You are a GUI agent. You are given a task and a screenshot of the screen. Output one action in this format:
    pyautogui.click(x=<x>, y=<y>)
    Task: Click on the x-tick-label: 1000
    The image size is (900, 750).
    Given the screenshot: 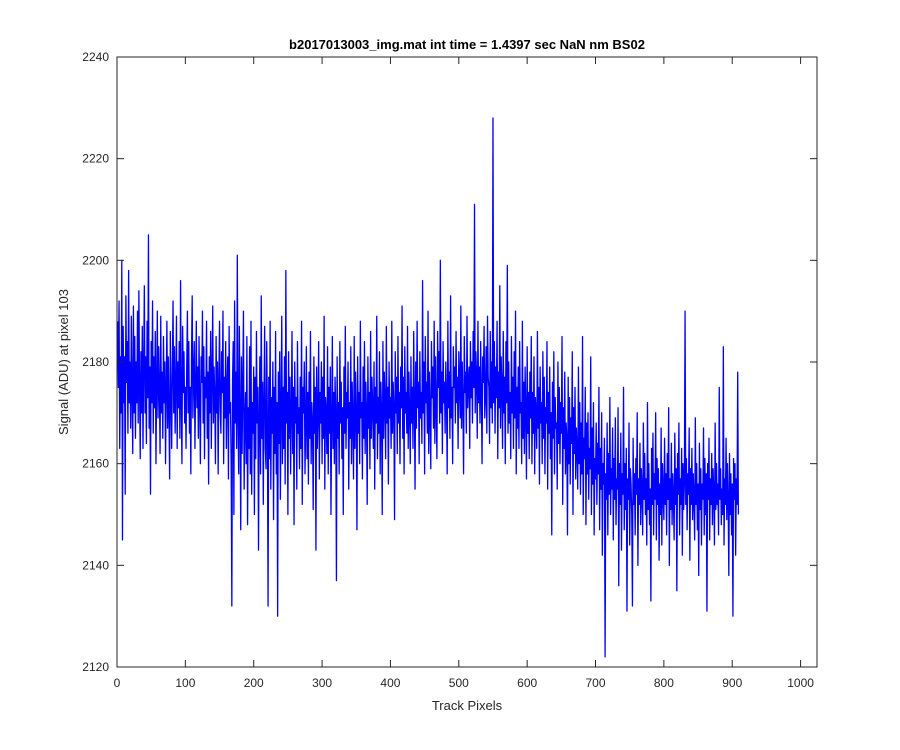 What is the action you would take?
    pyautogui.click(x=800, y=683)
    